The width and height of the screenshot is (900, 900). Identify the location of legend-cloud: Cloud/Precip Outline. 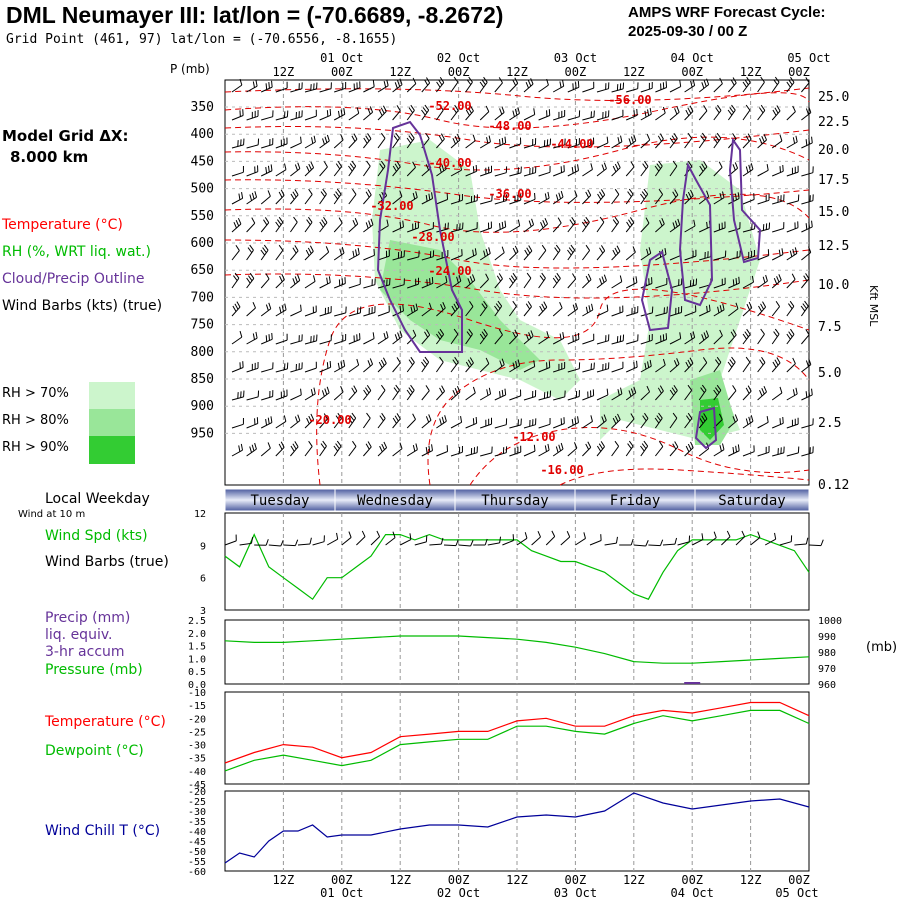
(73, 279).